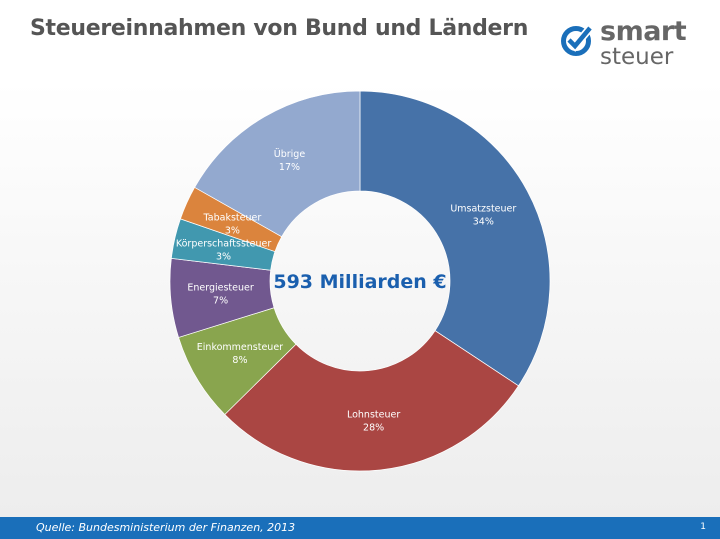  What do you see at coordinates (455, 238) in the screenshot?
I see `slice-umsatzsteuer` at bounding box center [455, 238].